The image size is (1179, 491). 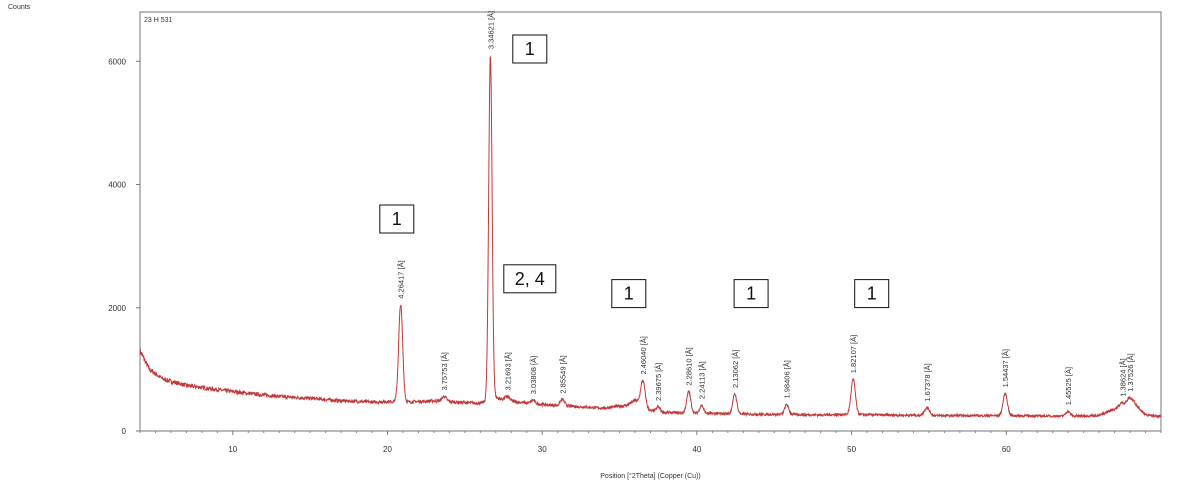 What do you see at coordinates (19, 7) in the screenshot?
I see `y-axis-title: Counts` at bounding box center [19, 7].